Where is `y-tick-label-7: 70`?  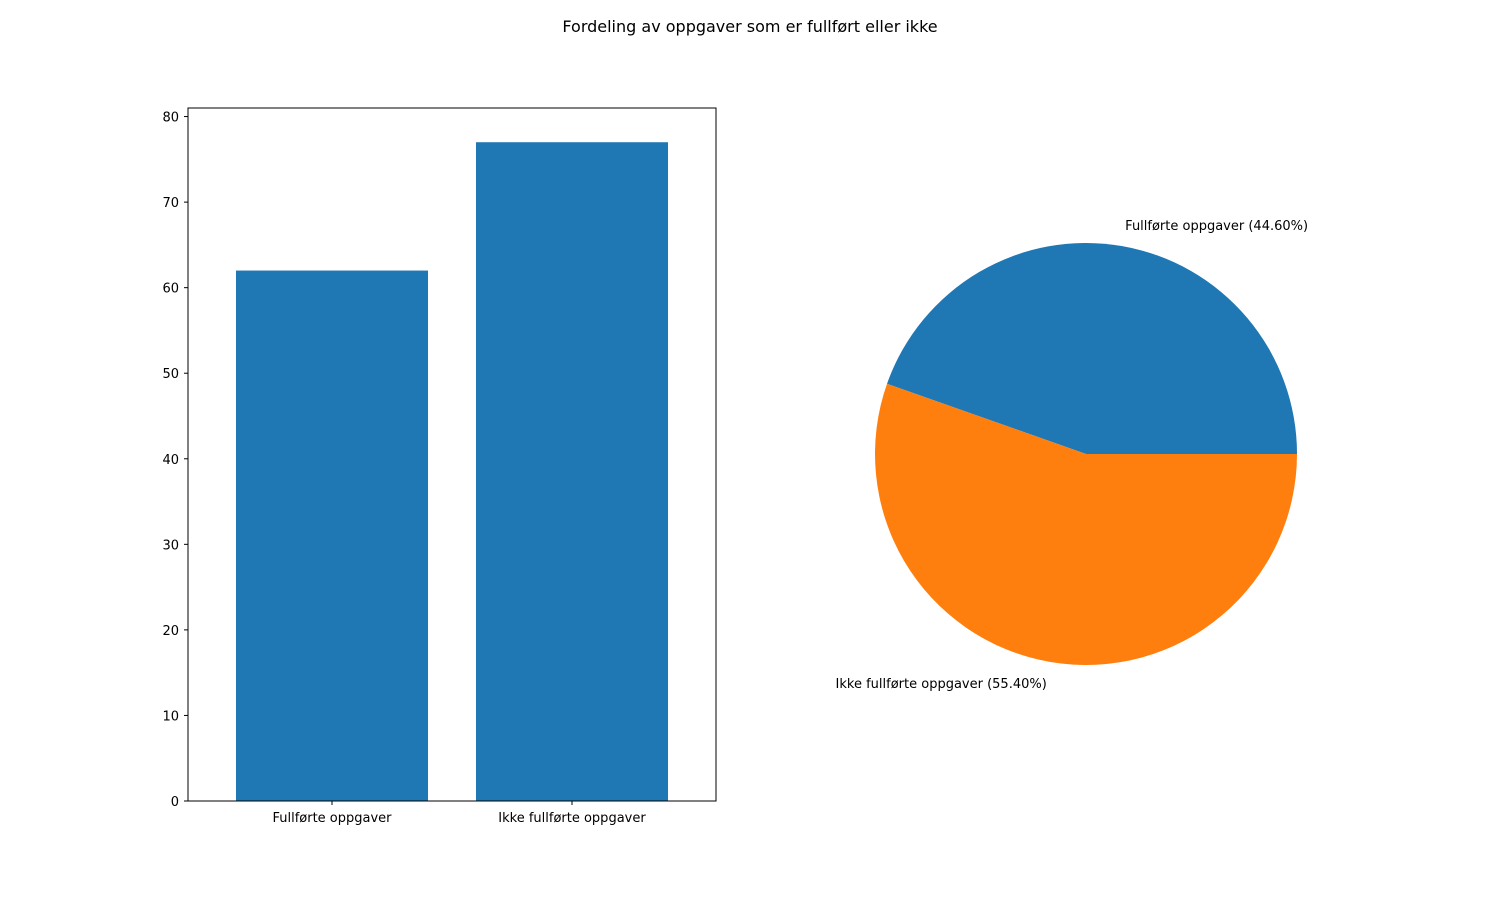 y-tick-label-7: 70 is located at coordinates (170, 203).